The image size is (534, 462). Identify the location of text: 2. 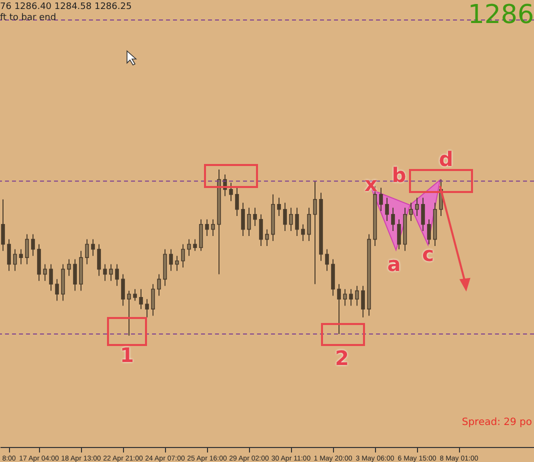
(342, 358).